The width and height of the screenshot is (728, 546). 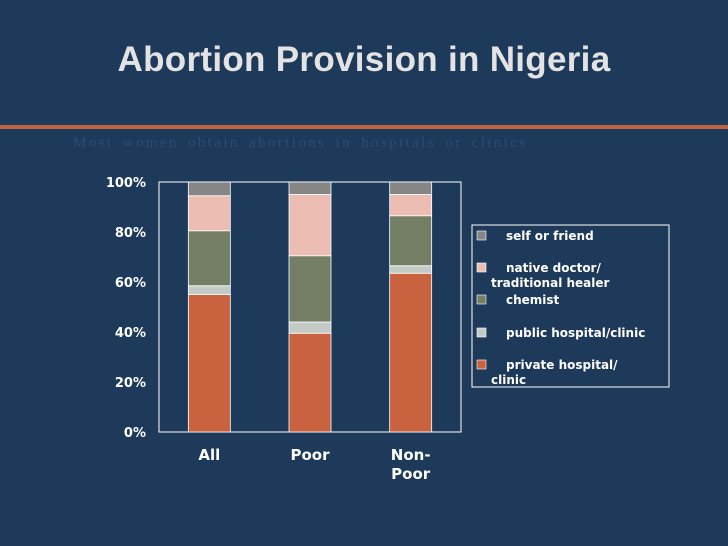 What do you see at coordinates (130, 383) in the screenshot?
I see `y-tick-label: 20%` at bounding box center [130, 383].